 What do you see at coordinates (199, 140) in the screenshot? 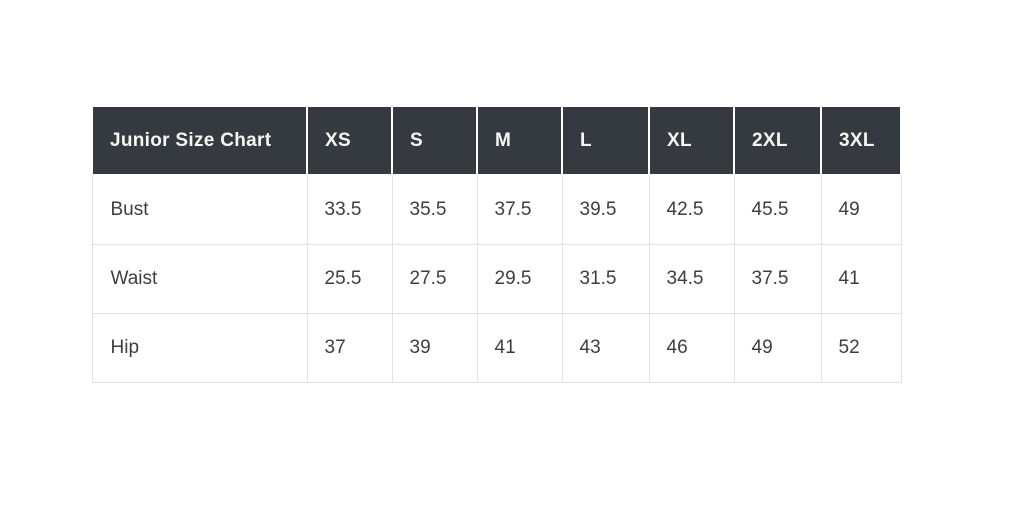
I see `table-title: Junior Size Chart` at bounding box center [199, 140].